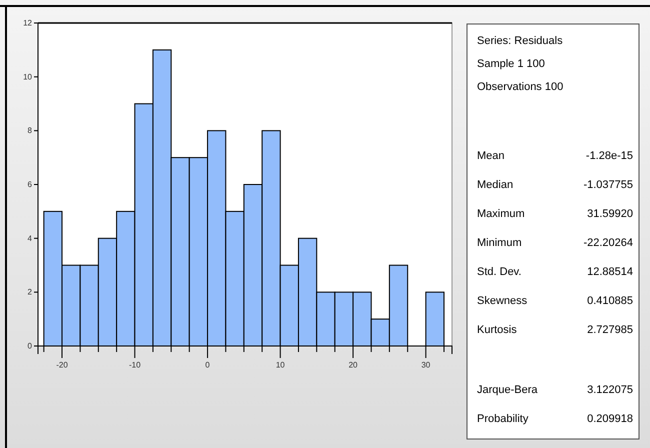 The image size is (650, 448). I want to click on y-tick-label: 0, so click(30, 346).